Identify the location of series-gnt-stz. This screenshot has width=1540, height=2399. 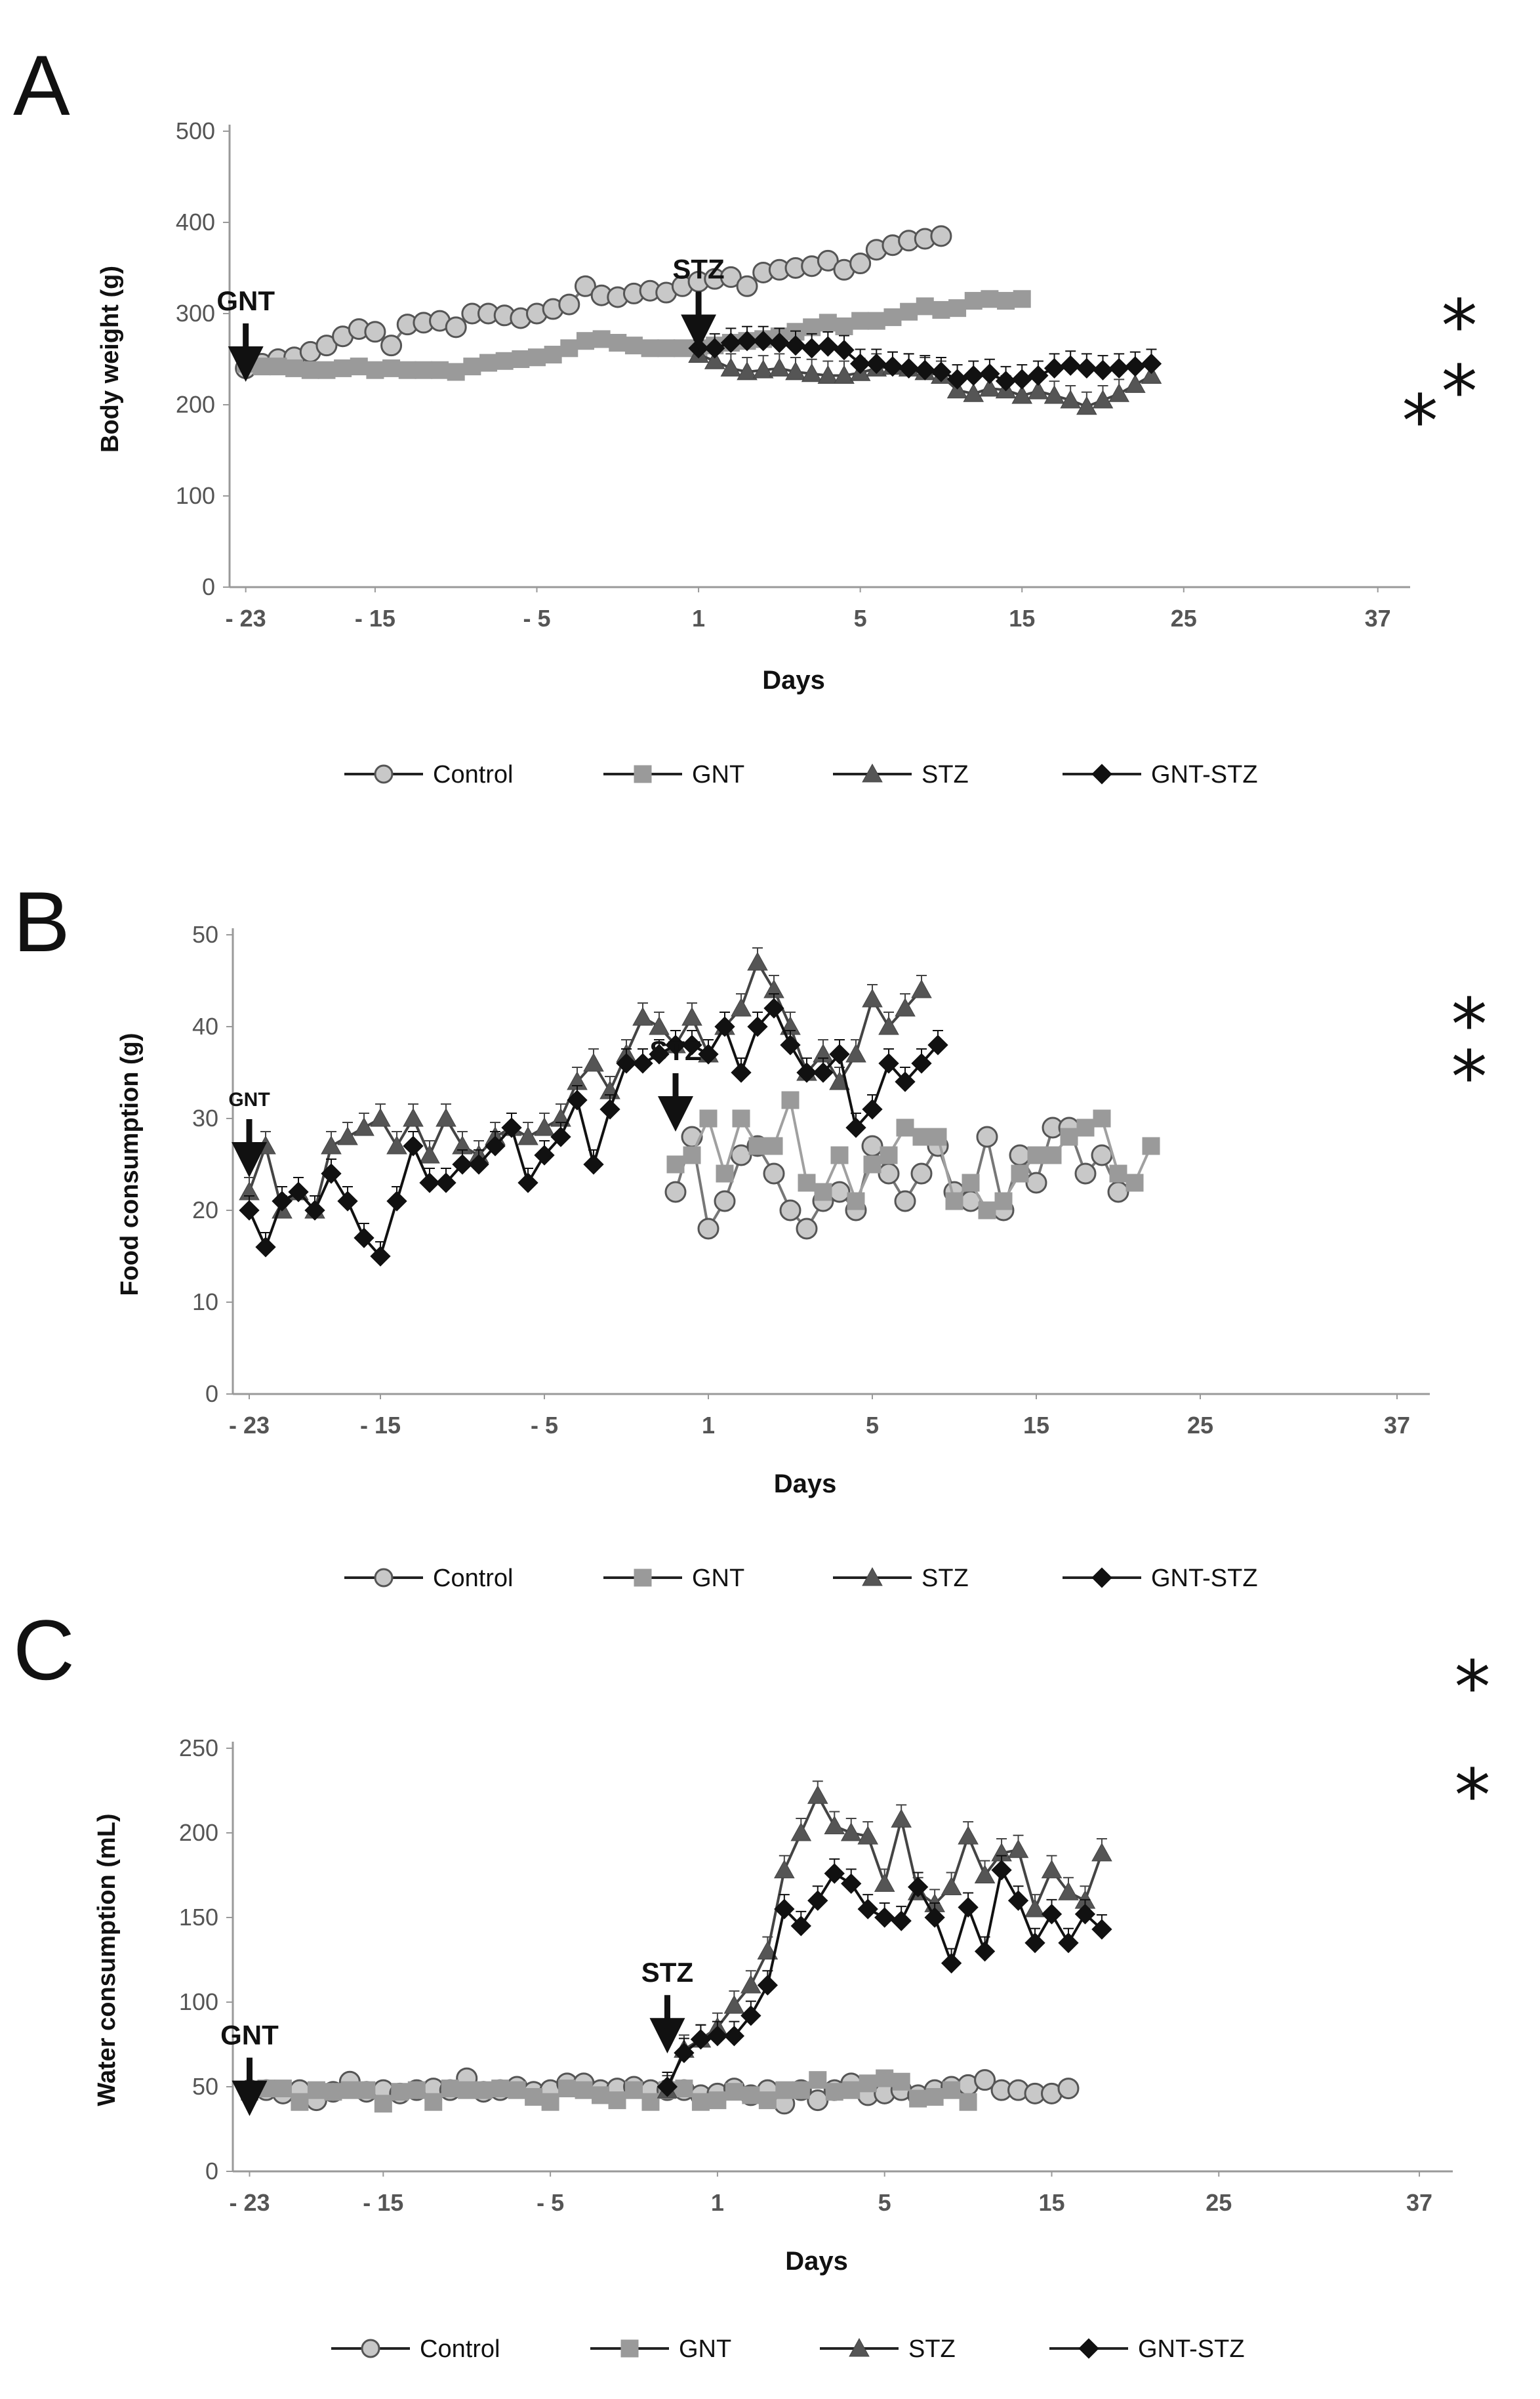
(593, 1130).